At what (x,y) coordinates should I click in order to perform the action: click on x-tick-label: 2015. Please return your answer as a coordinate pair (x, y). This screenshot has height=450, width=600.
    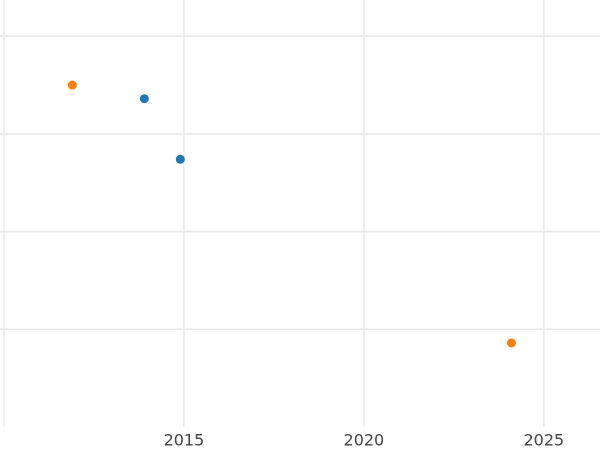
    Looking at the image, I should click on (184, 440).